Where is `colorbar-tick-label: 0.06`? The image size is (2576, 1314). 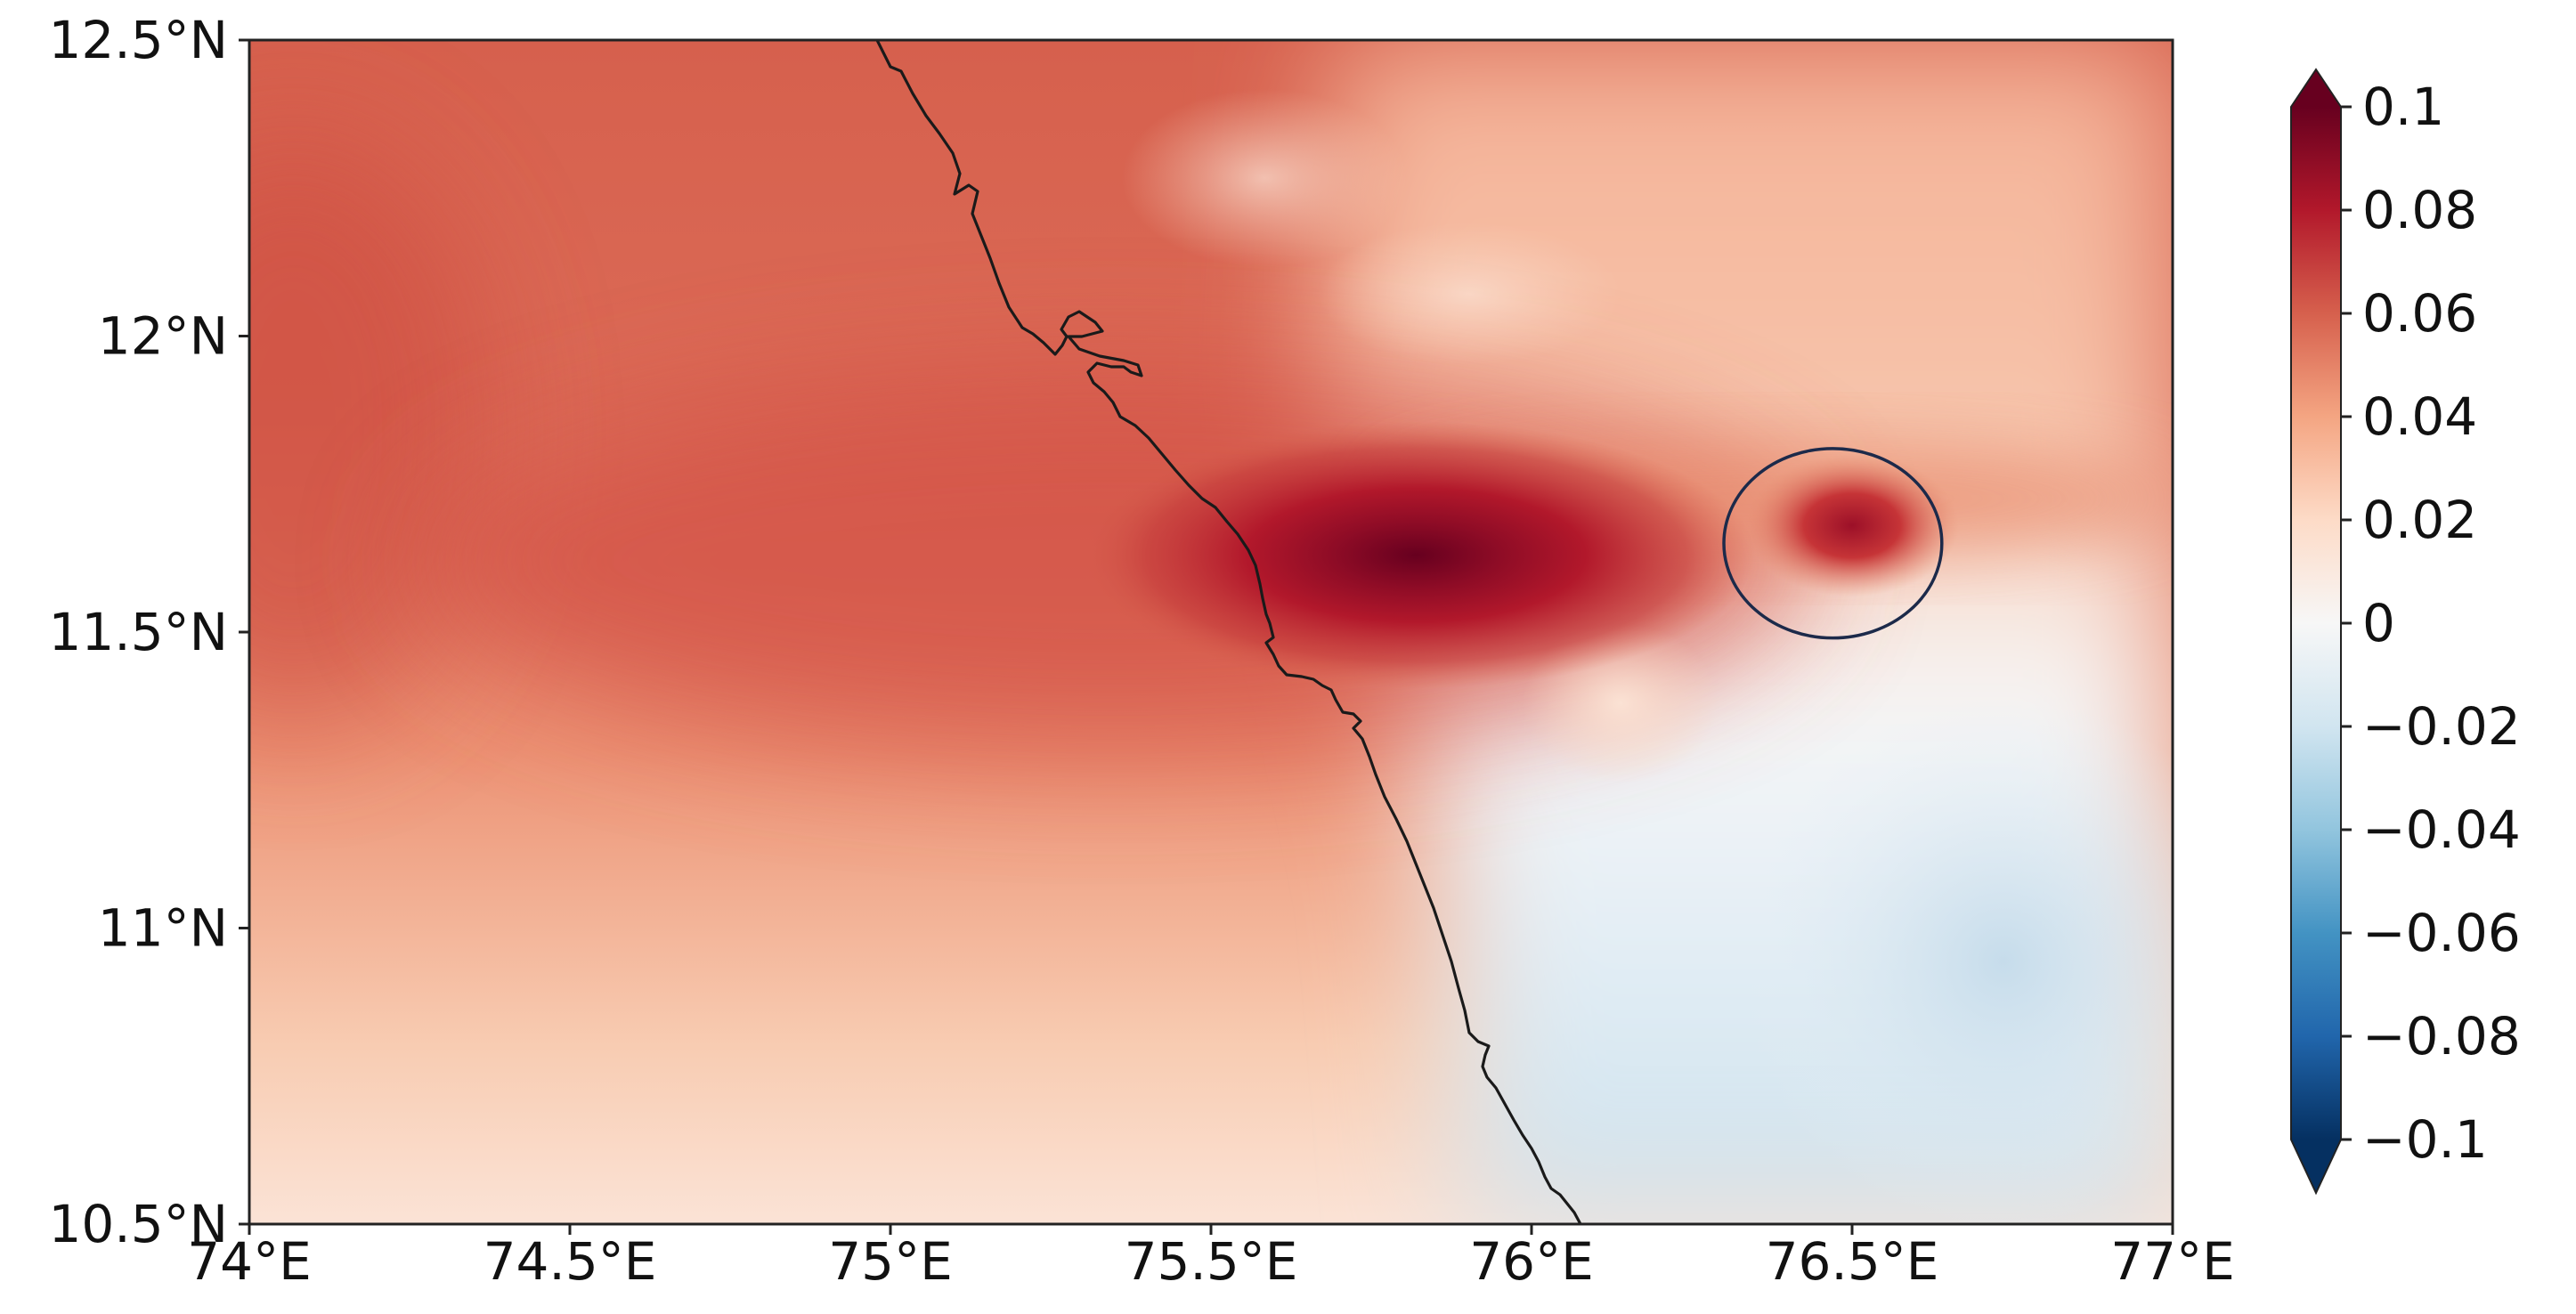 colorbar-tick-label: 0.06 is located at coordinates (2419, 313).